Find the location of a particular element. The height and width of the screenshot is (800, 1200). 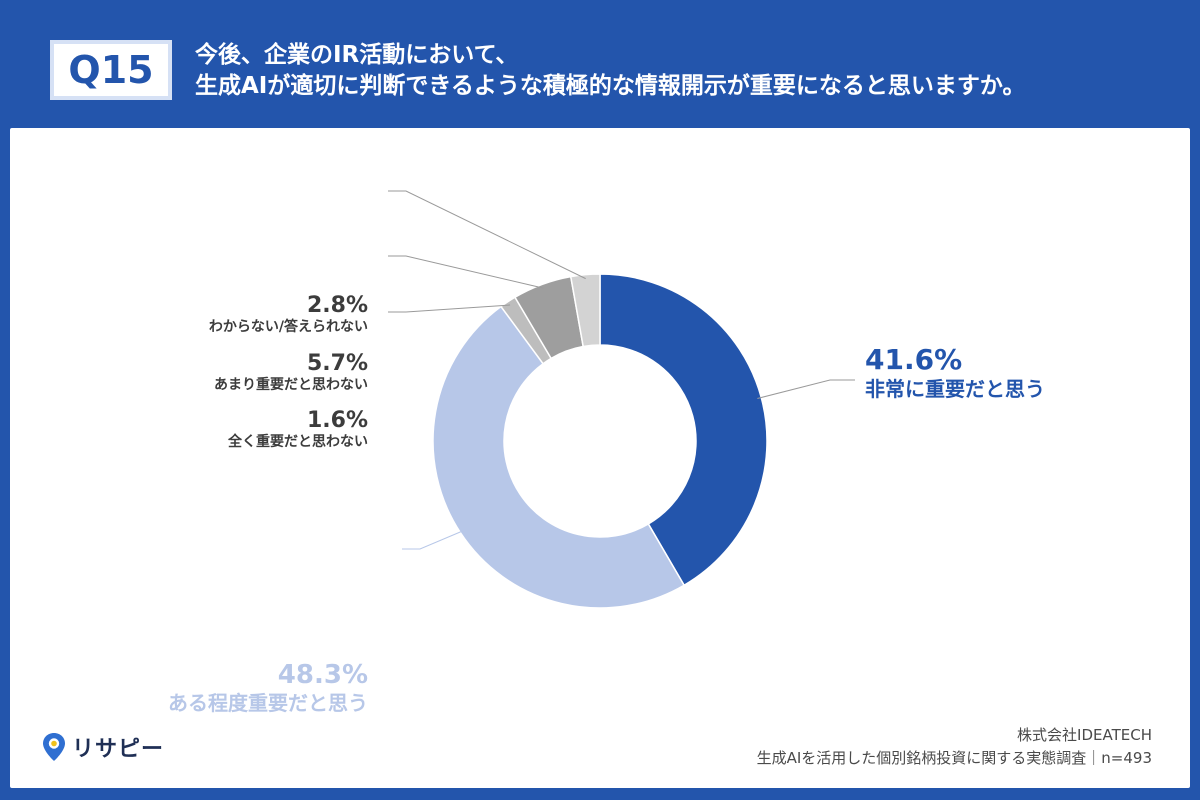

category-label-not-very-important: あまり重要だと思わない is located at coordinates (291, 385).